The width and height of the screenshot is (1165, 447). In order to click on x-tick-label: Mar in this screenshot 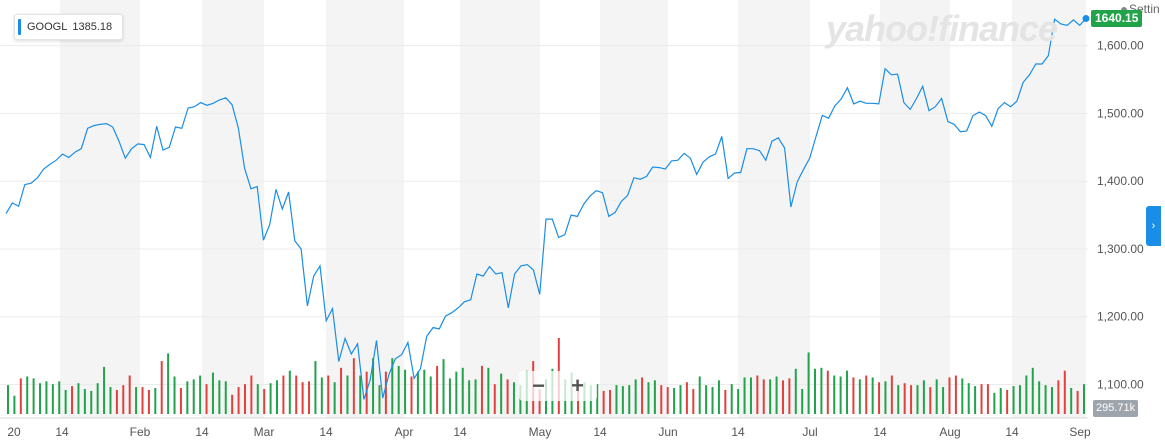, I will do `click(264, 432)`.